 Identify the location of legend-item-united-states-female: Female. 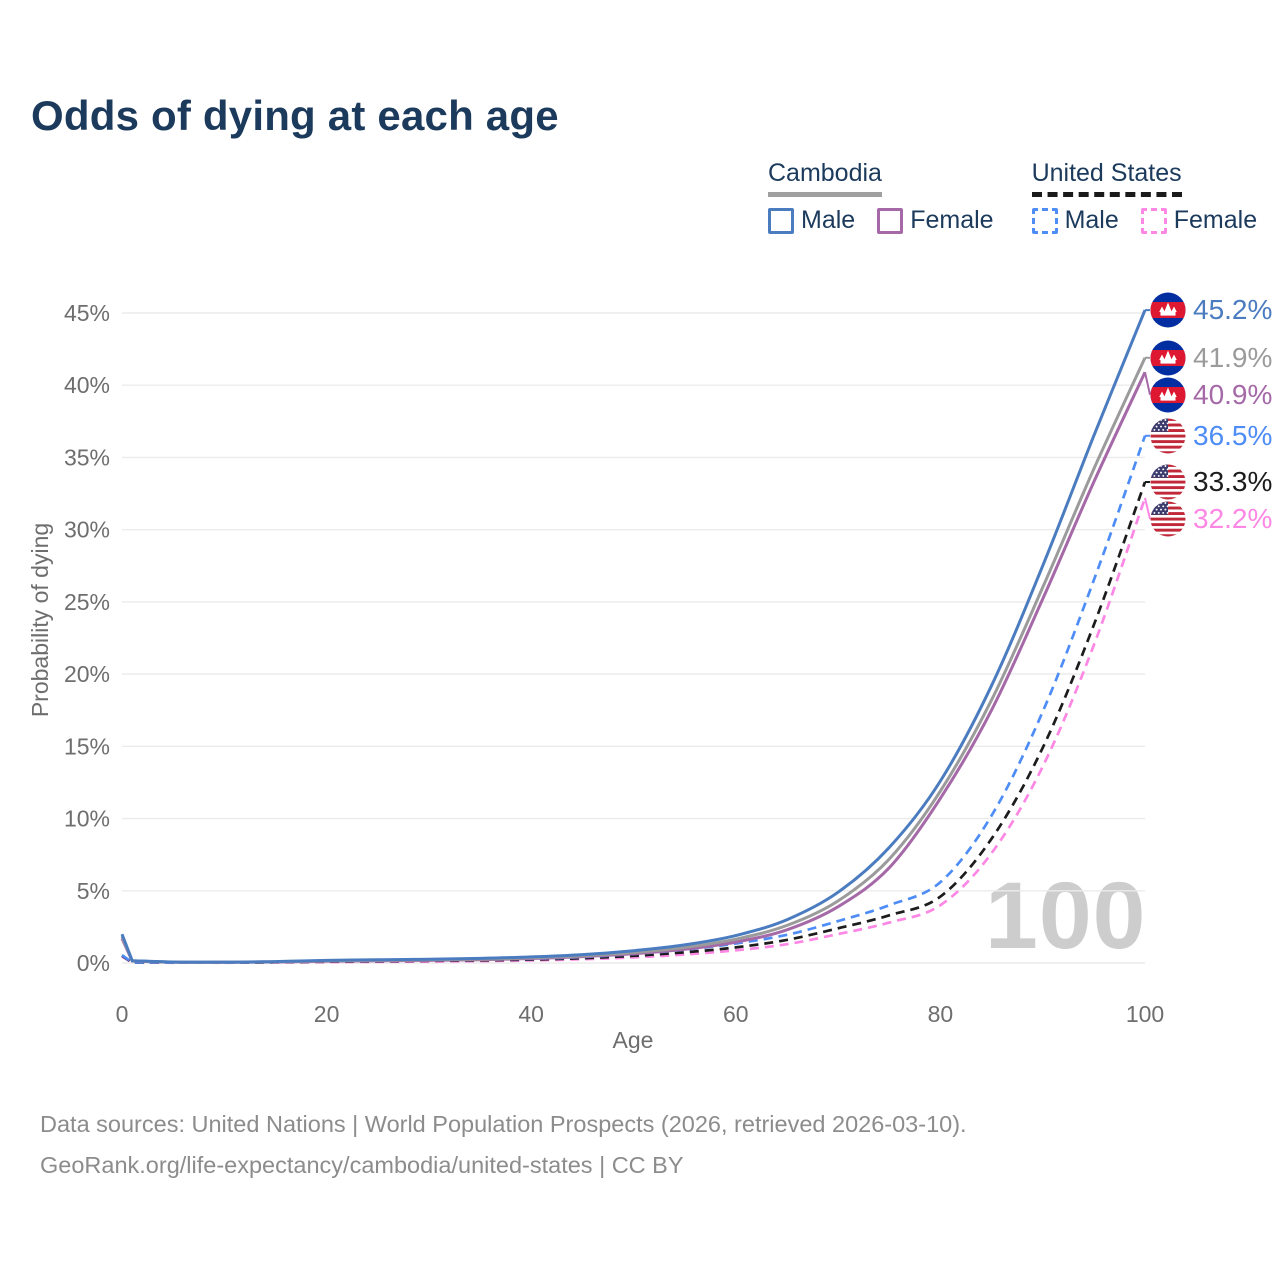
(1199, 220).